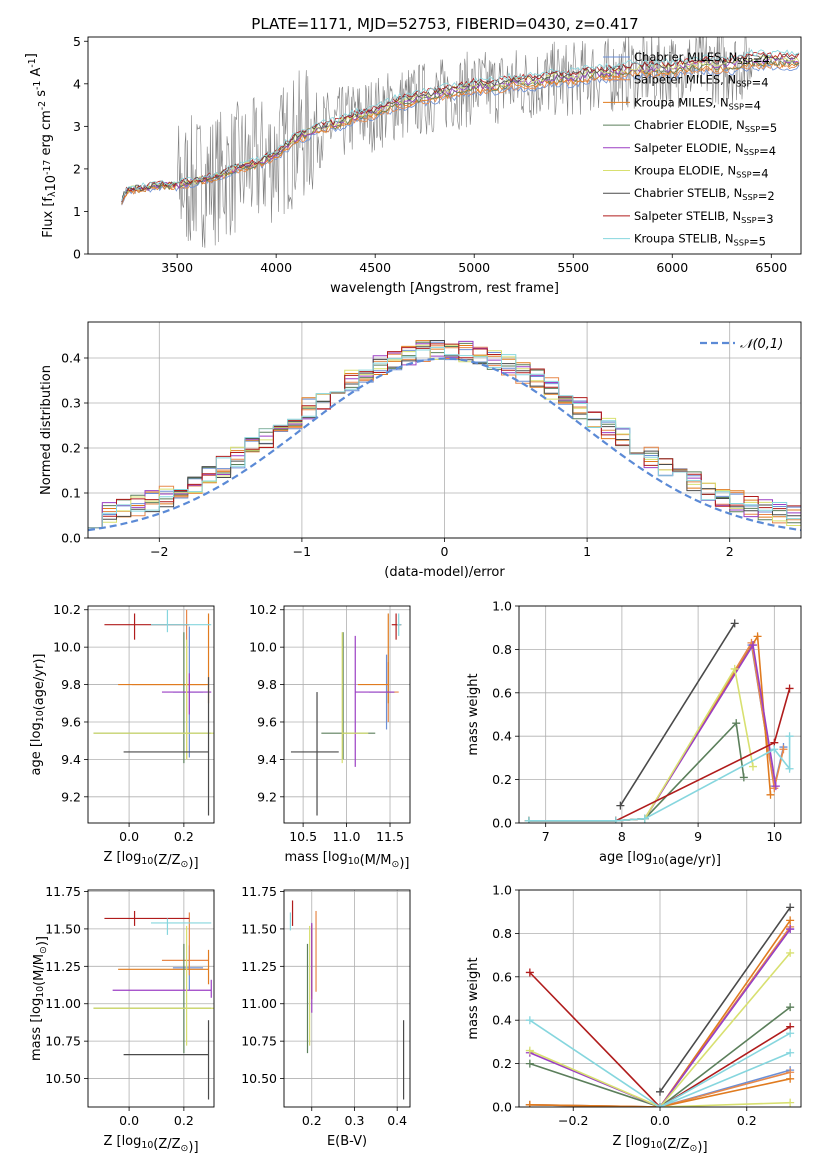 This screenshot has width=819, height=1170. What do you see at coordinates (150, 1144) in the screenshot?
I see `x-axis-label: Z [log10(Z/Z⊙)]` at bounding box center [150, 1144].